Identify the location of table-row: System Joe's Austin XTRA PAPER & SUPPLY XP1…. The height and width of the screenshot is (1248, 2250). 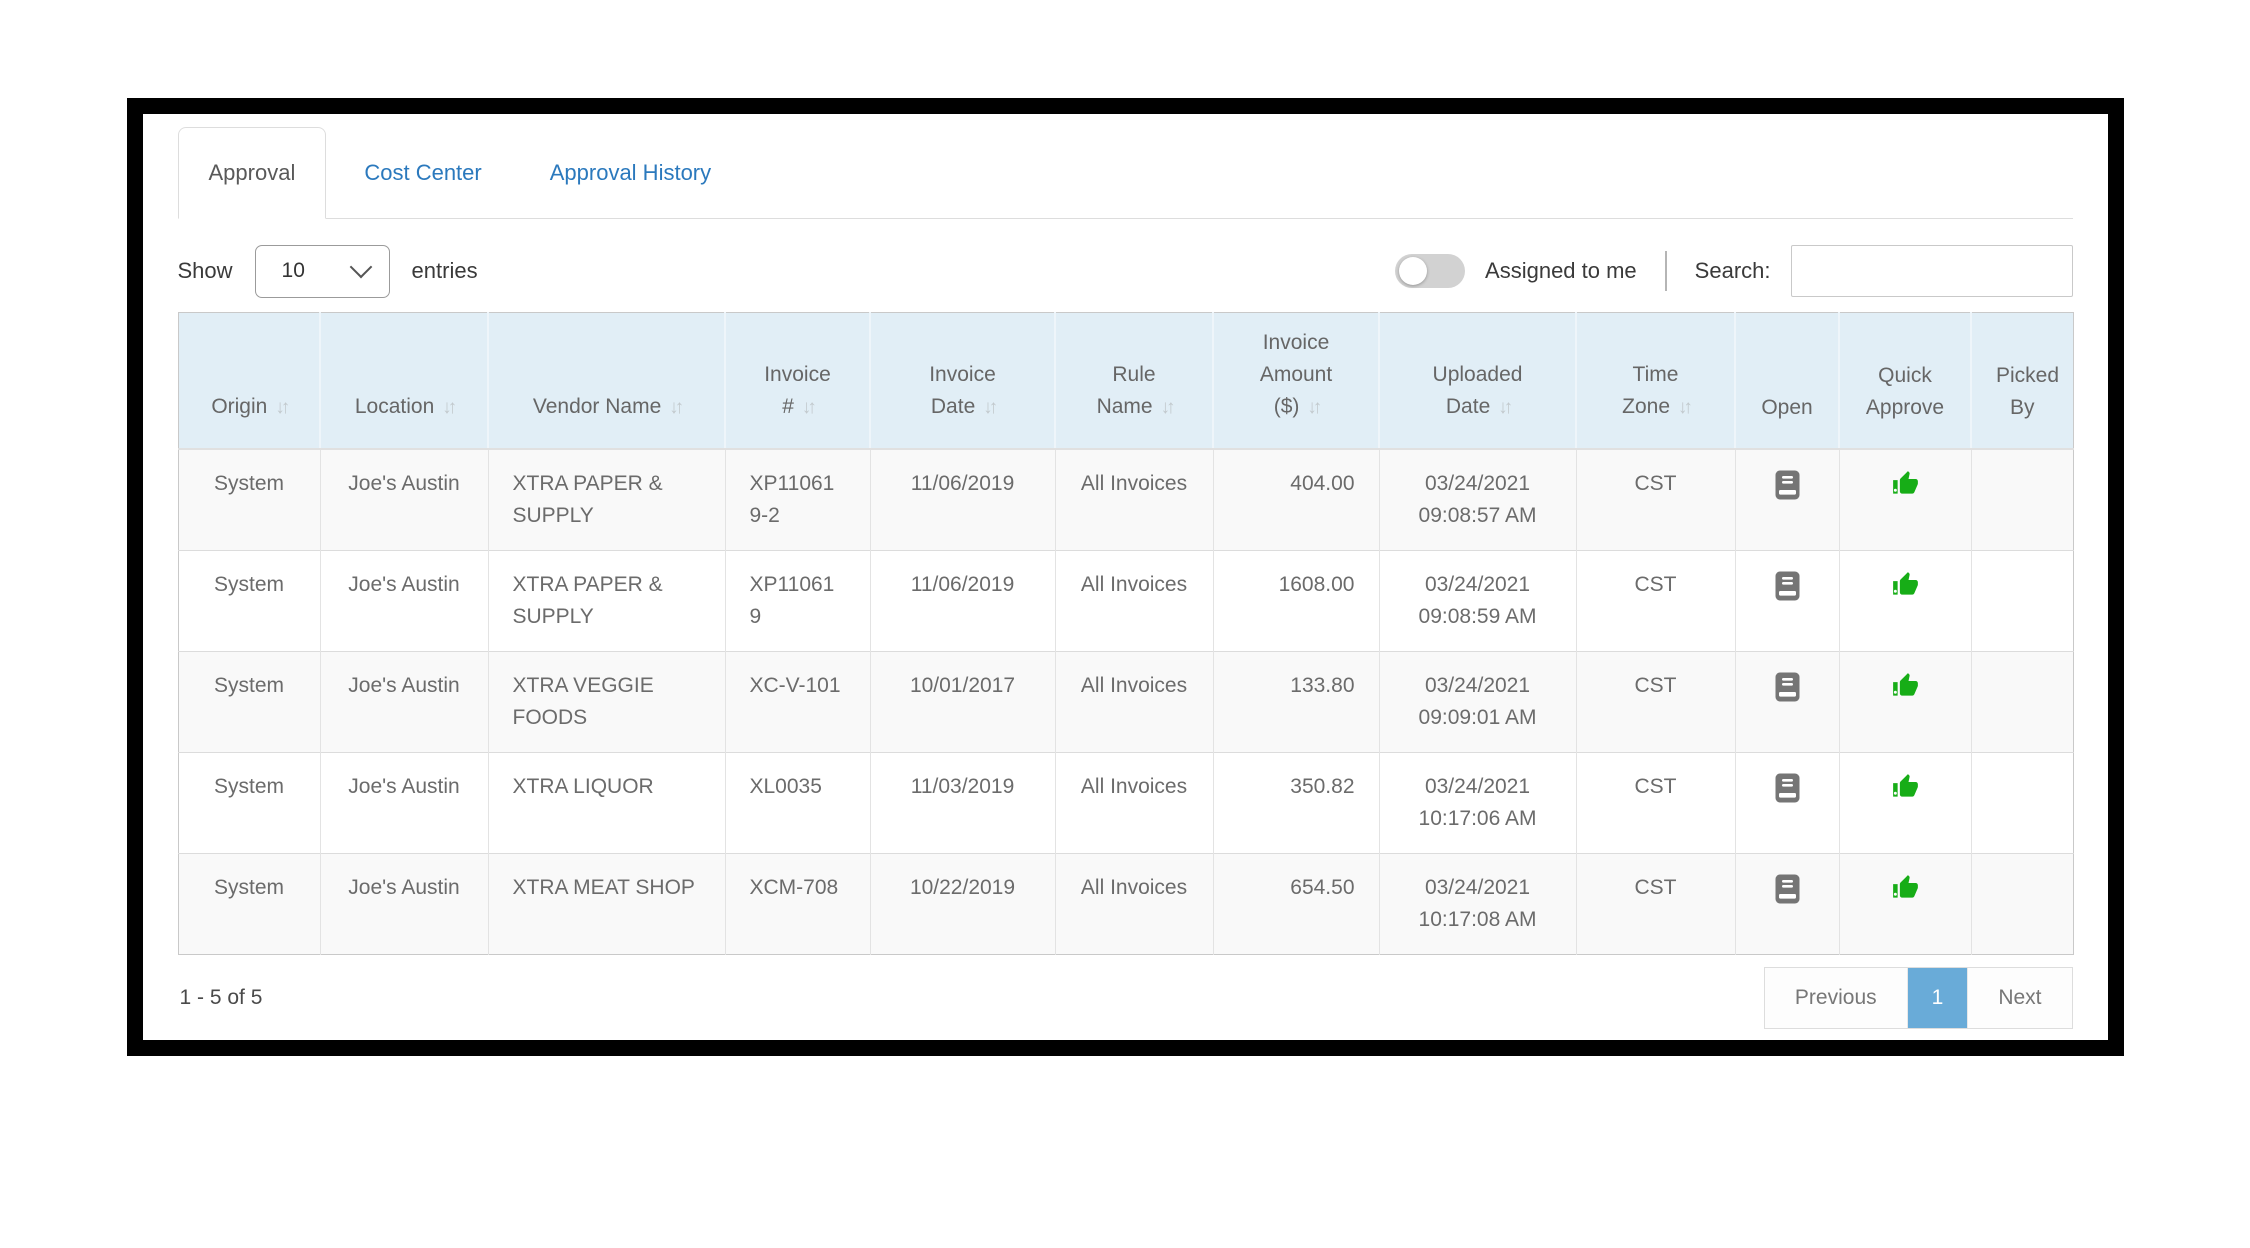
(1125, 601).